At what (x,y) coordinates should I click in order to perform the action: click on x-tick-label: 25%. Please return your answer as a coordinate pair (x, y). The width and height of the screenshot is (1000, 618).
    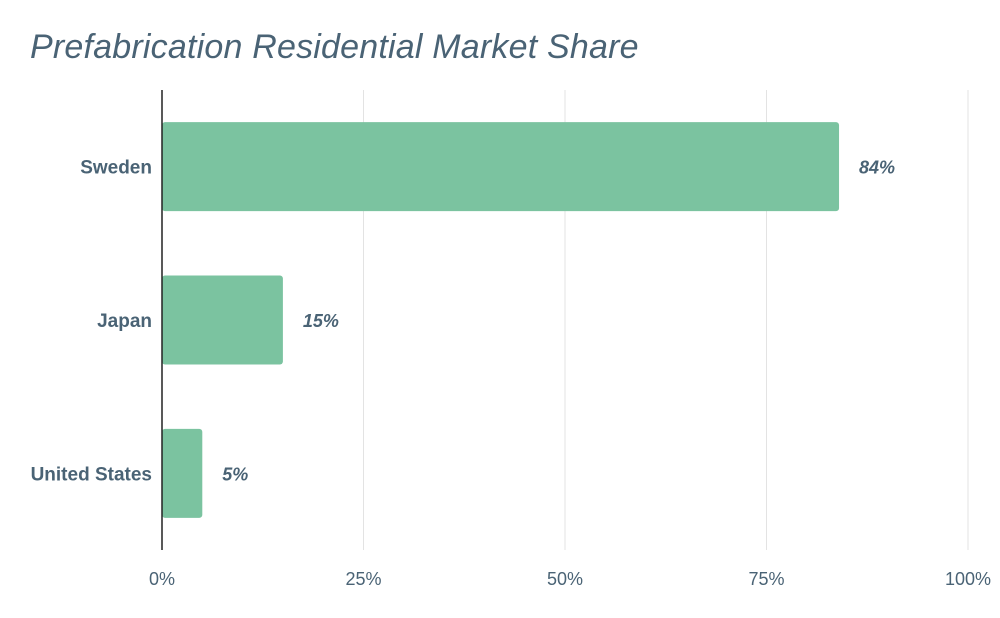
    Looking at the image, I should click on (363, 579).